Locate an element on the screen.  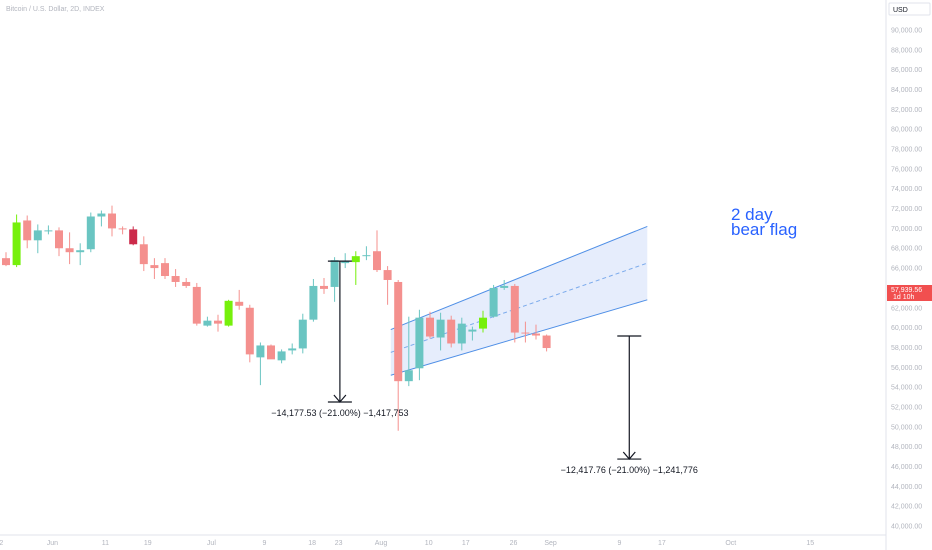
time-tick-label: Jun is located at coordinates (52, 543).